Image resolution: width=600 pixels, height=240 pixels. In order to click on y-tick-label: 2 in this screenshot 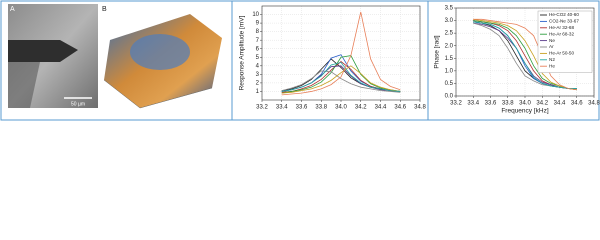, I will do `click(258, 83)`.